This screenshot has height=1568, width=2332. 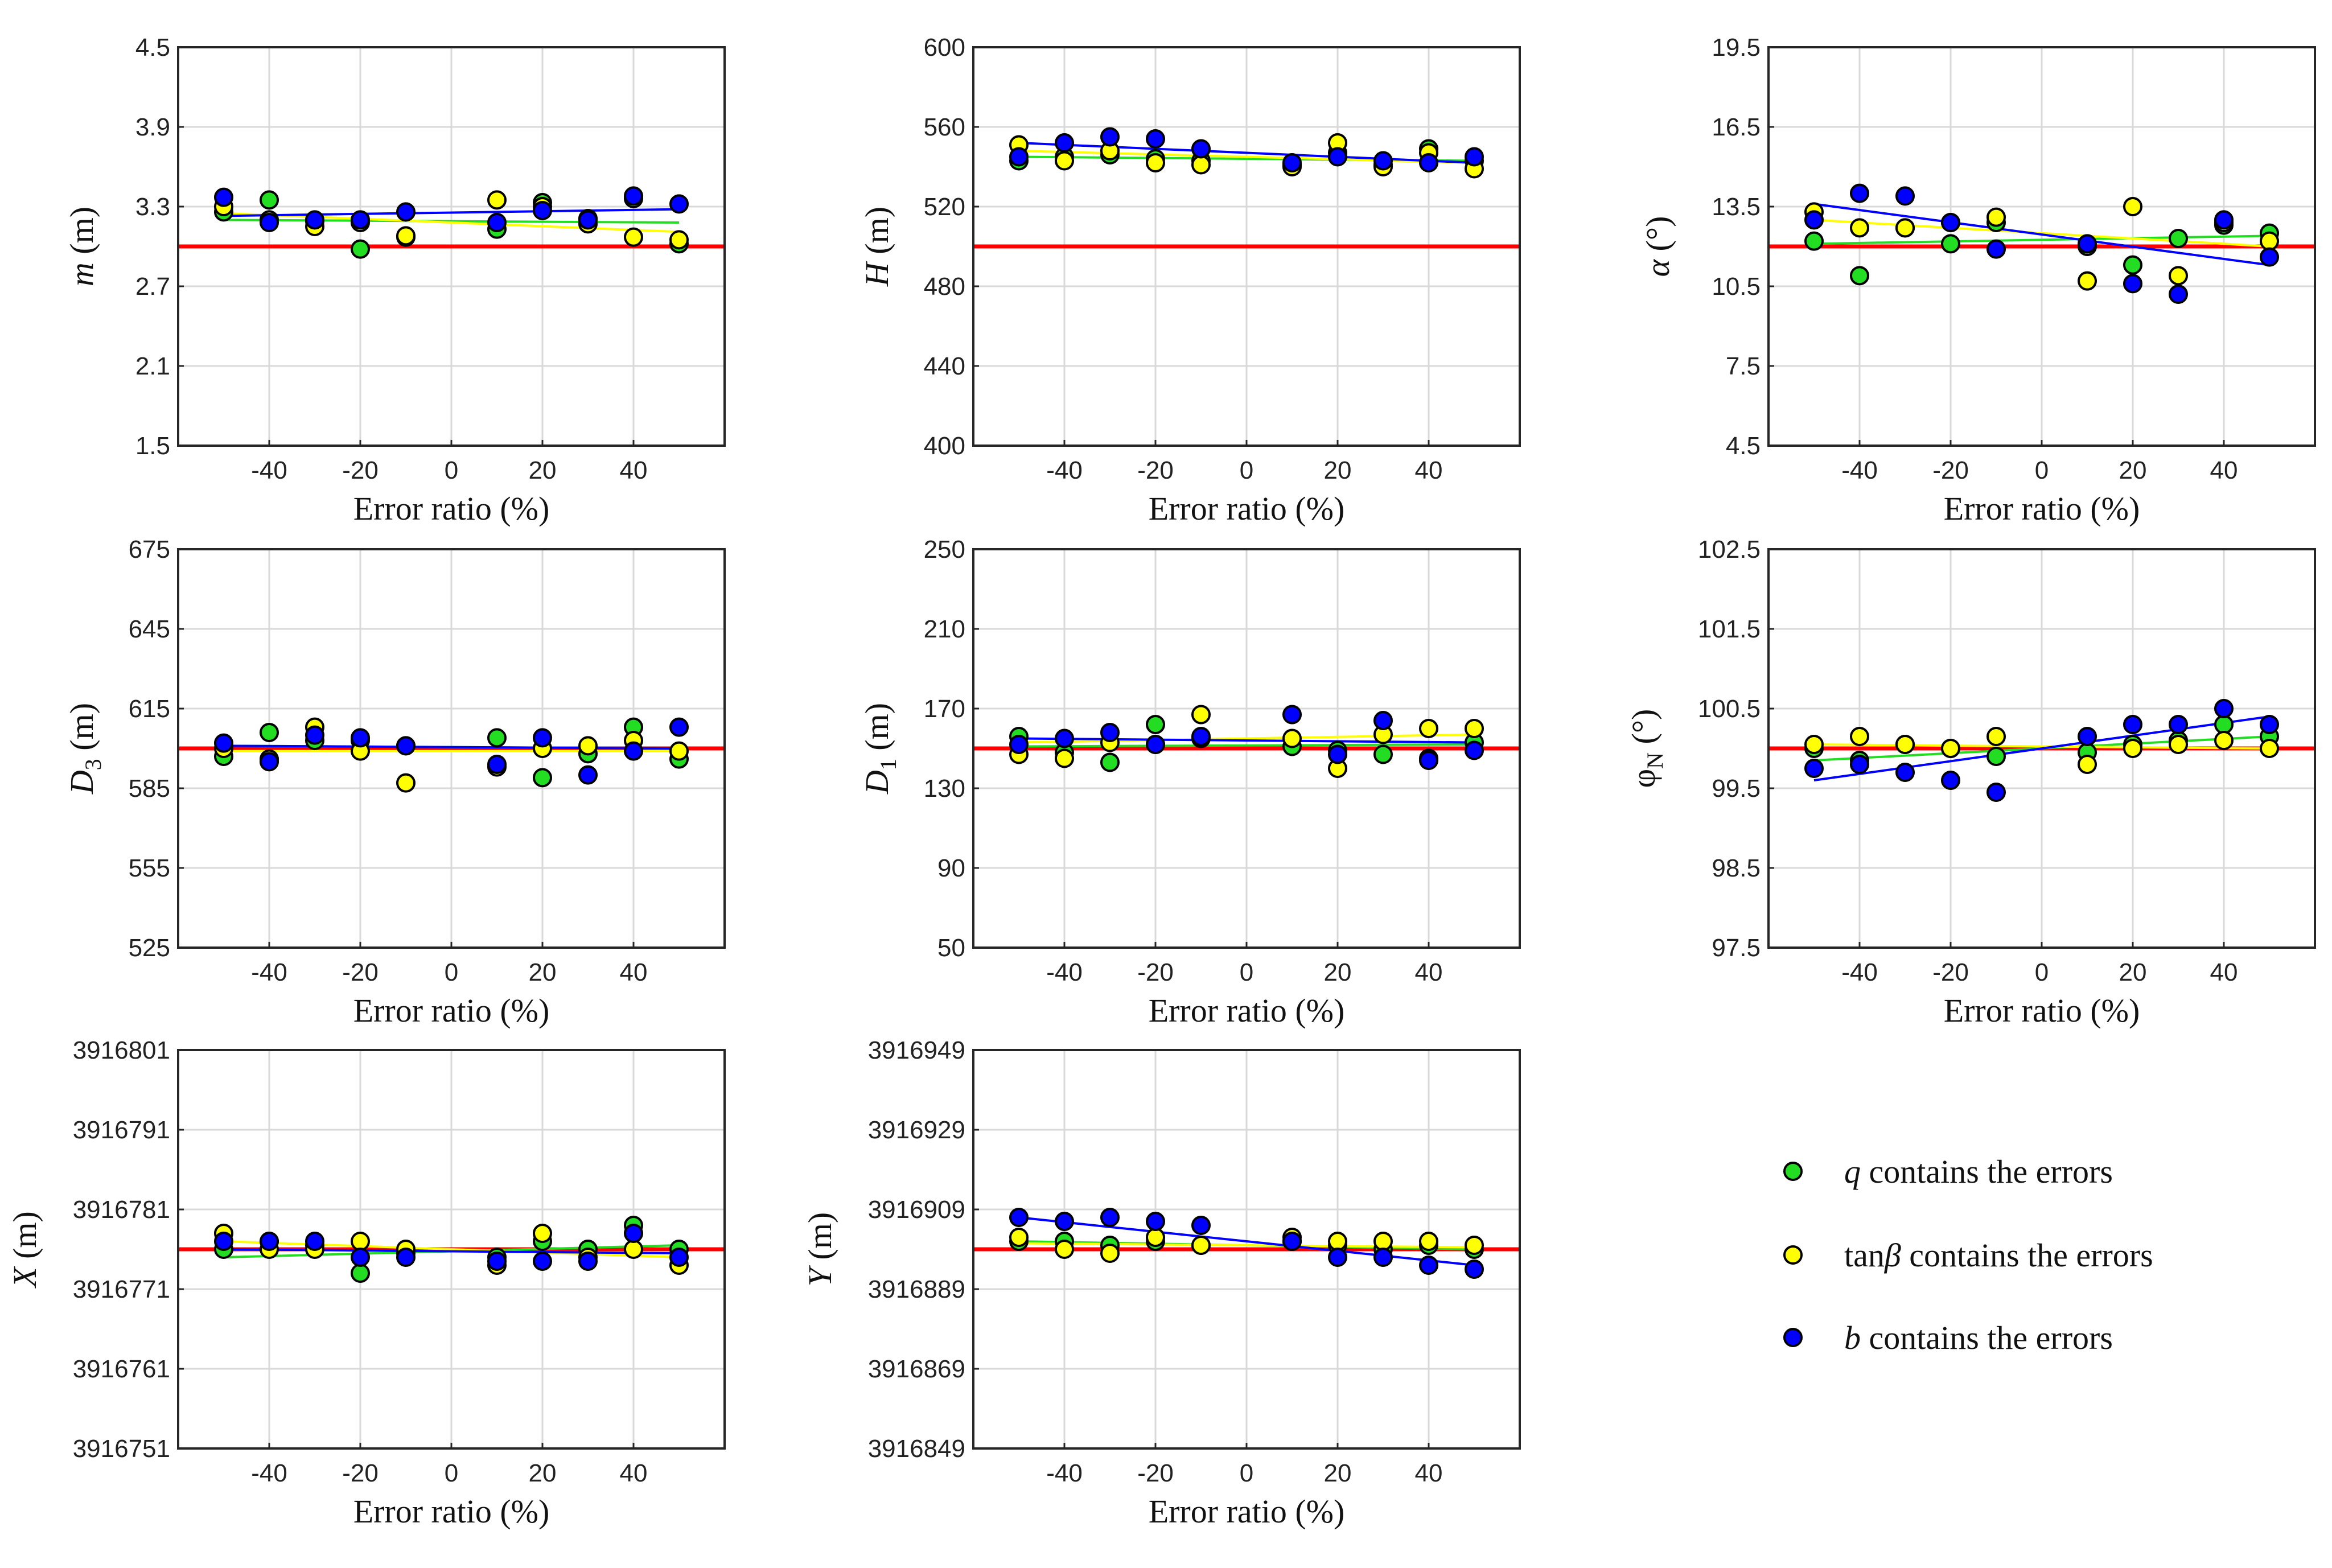 What do you see at coordinates (944, 629) in the screenshot?
I see `y-tick-label: 210` at bounding box center [944, 629].